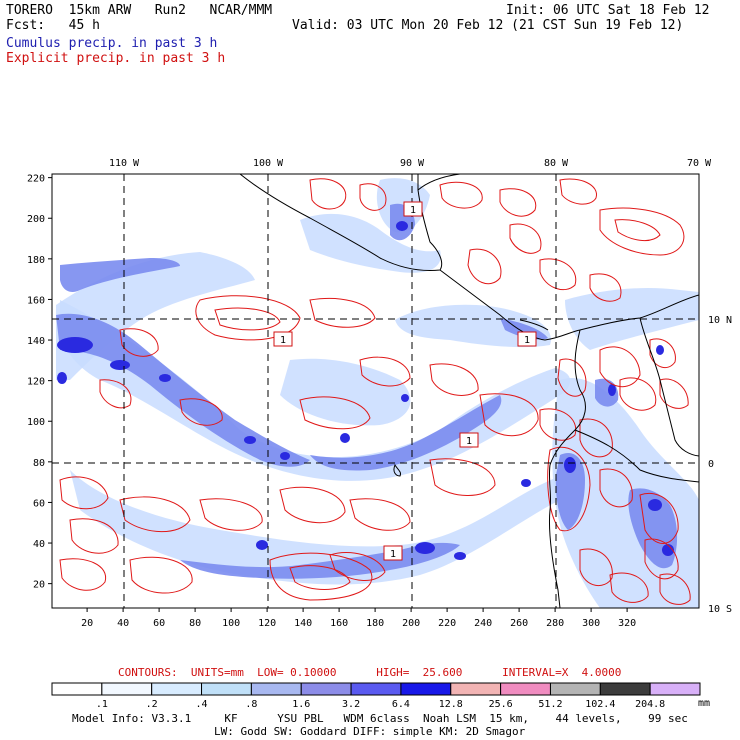 This screenshot has height=740, width=740. I want to click on legend-cumulus: Cumulus precip. in past 3 h, so click(112, 43).